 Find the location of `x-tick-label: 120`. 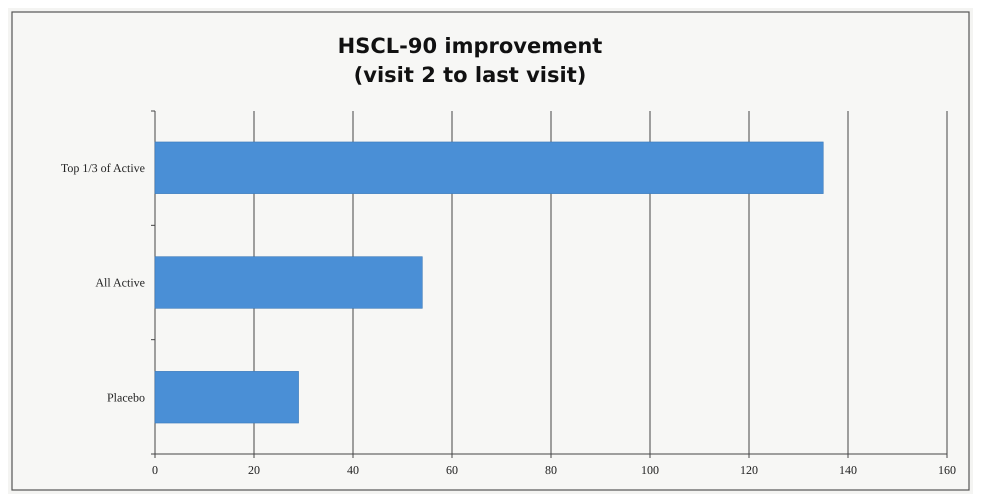

x-tick-label: 120 is located at coordinates (749, 470).